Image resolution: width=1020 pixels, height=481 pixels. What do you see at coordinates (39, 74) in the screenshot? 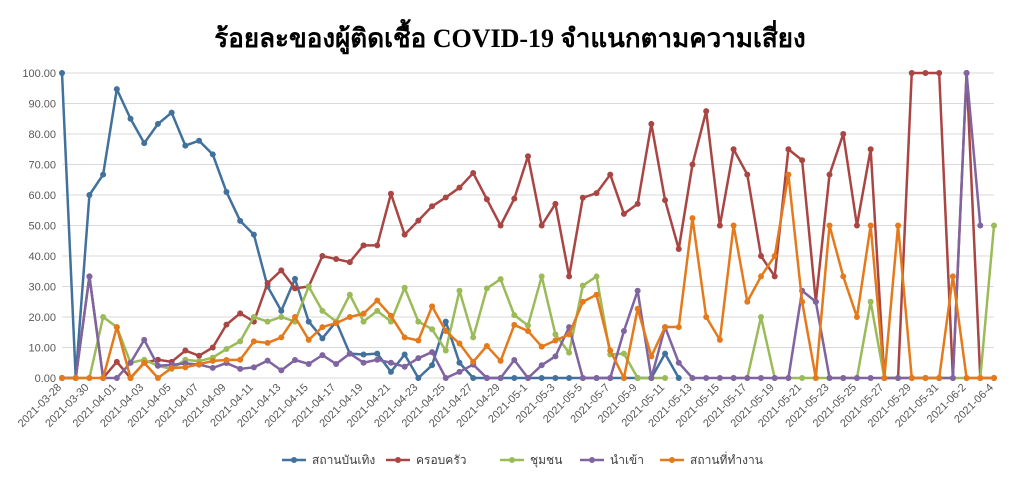
I see `y-tick-label: 100.00` at bounding box center [39, 74].